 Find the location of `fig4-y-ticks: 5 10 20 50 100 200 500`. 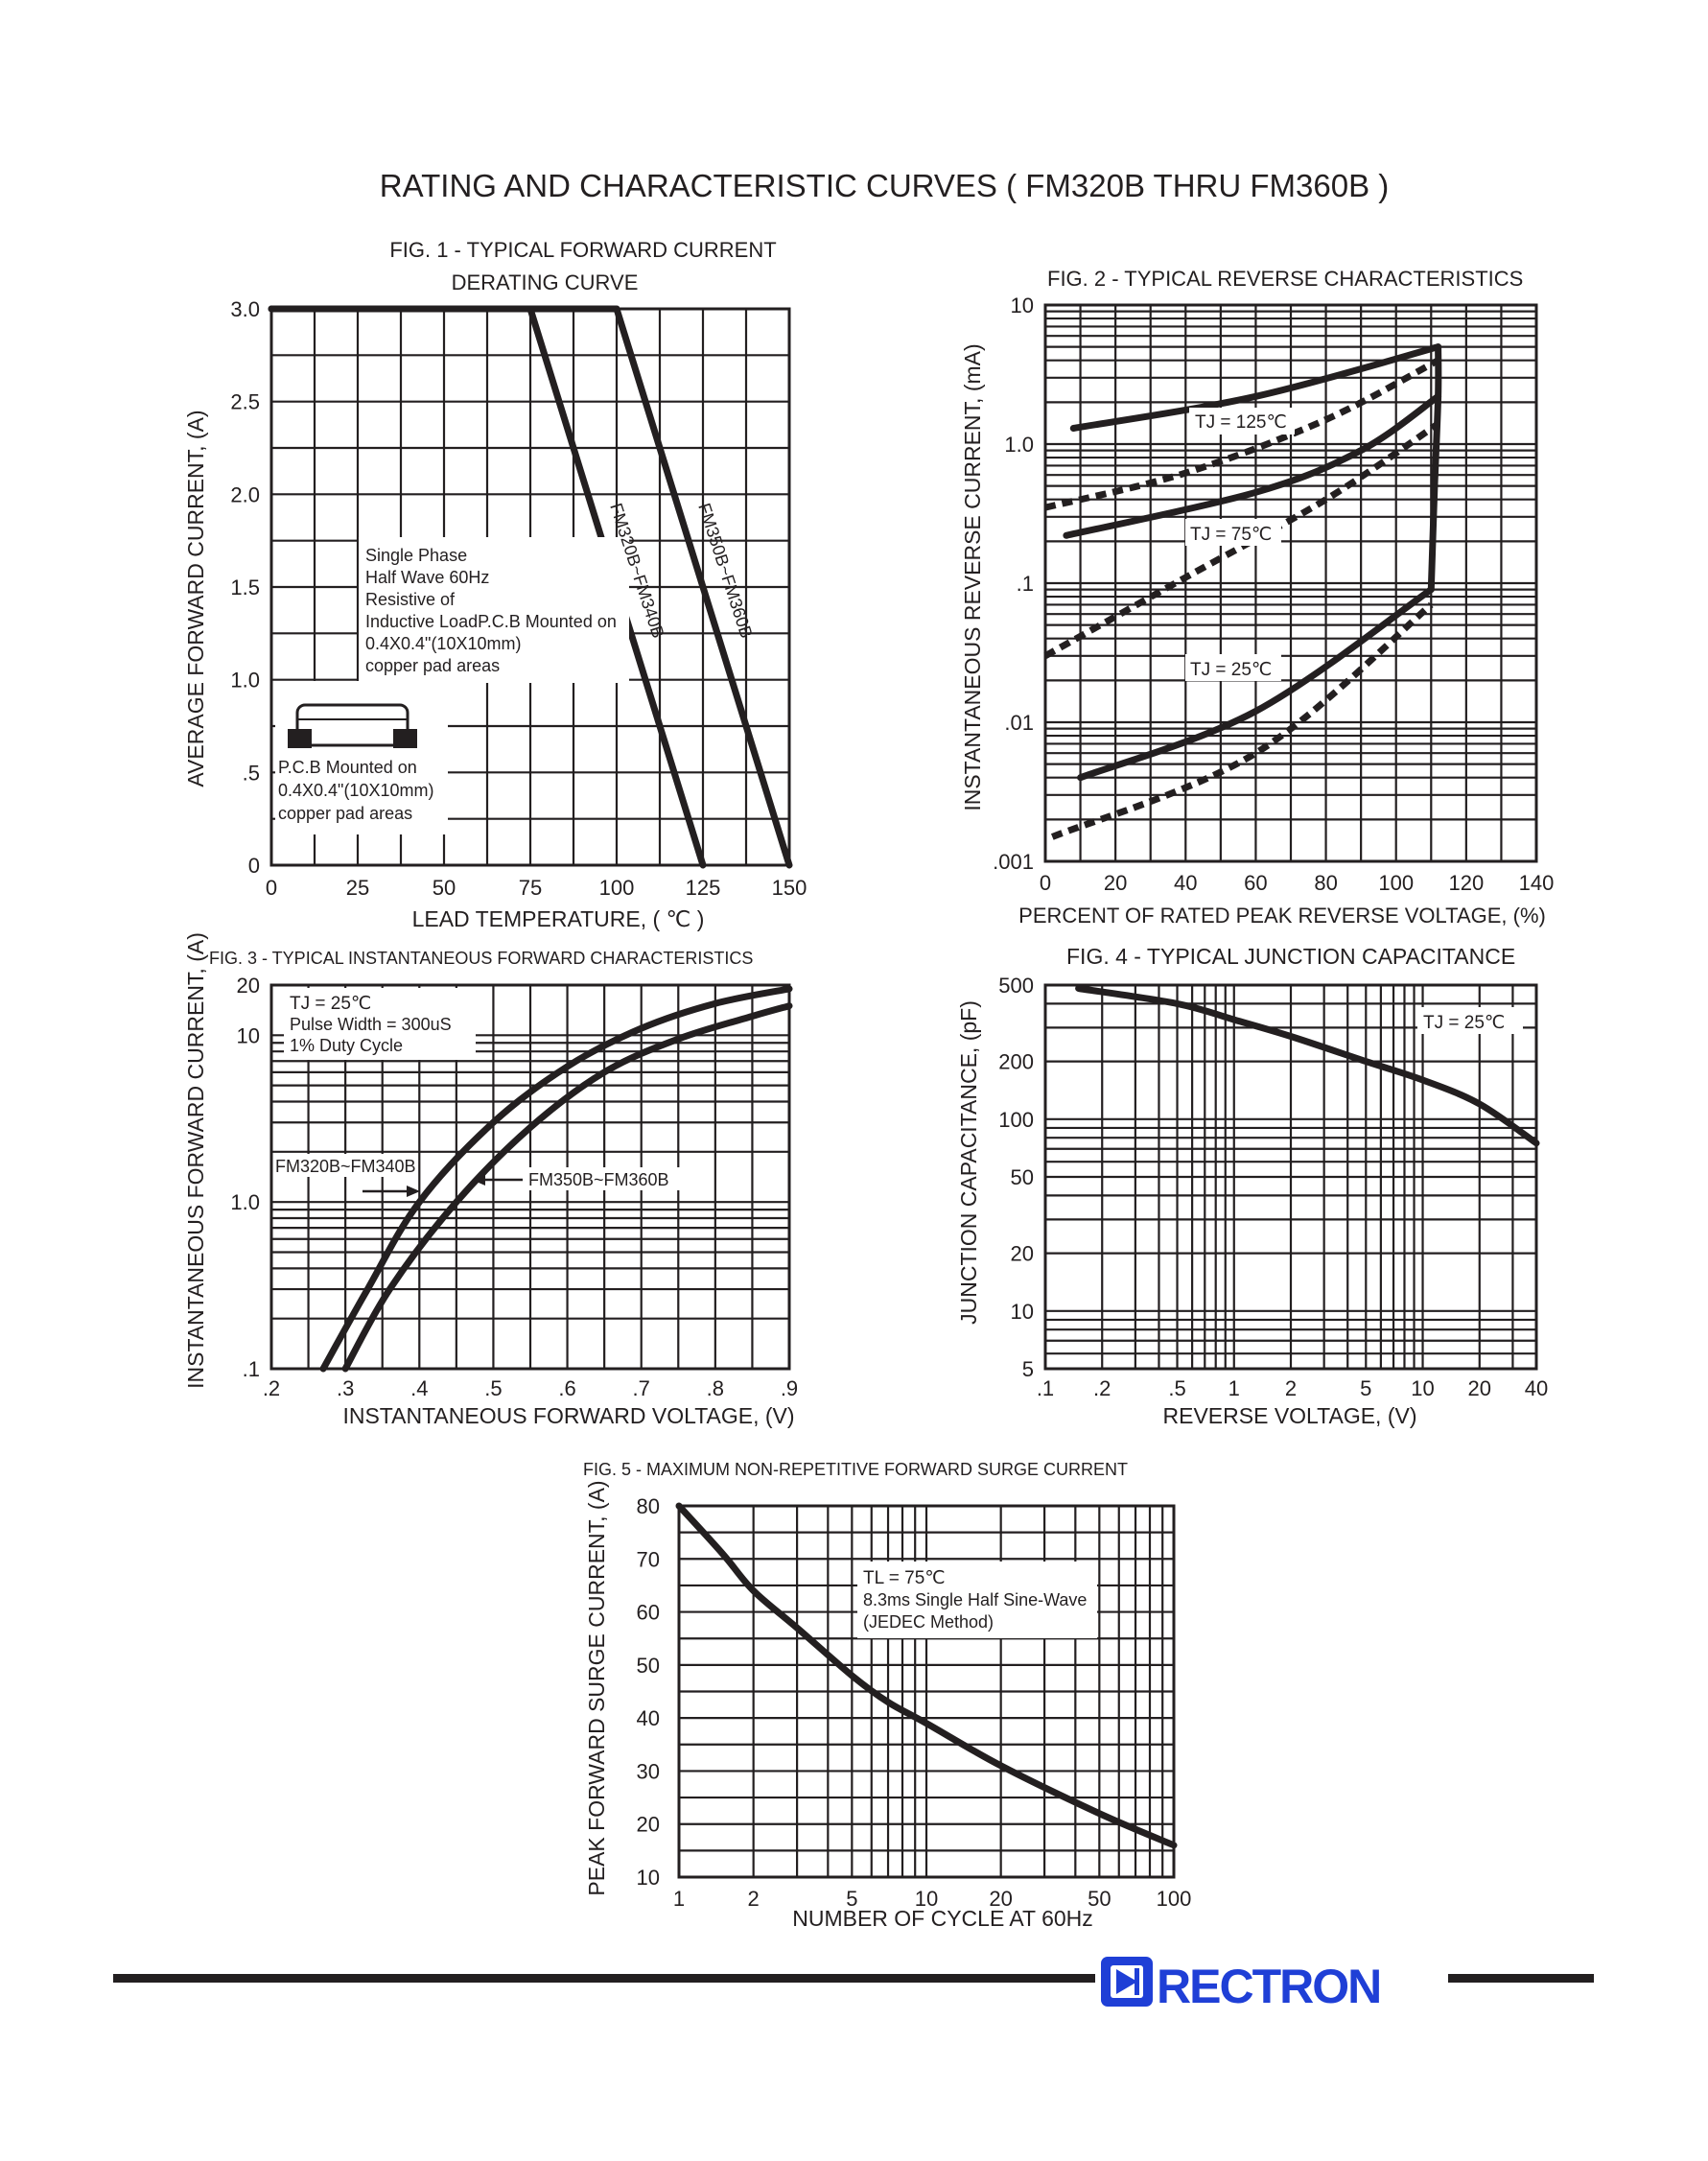

fig4-y-ticks: 5 10 20 50 100 200 500 is located at coordinates (1016, 1177).